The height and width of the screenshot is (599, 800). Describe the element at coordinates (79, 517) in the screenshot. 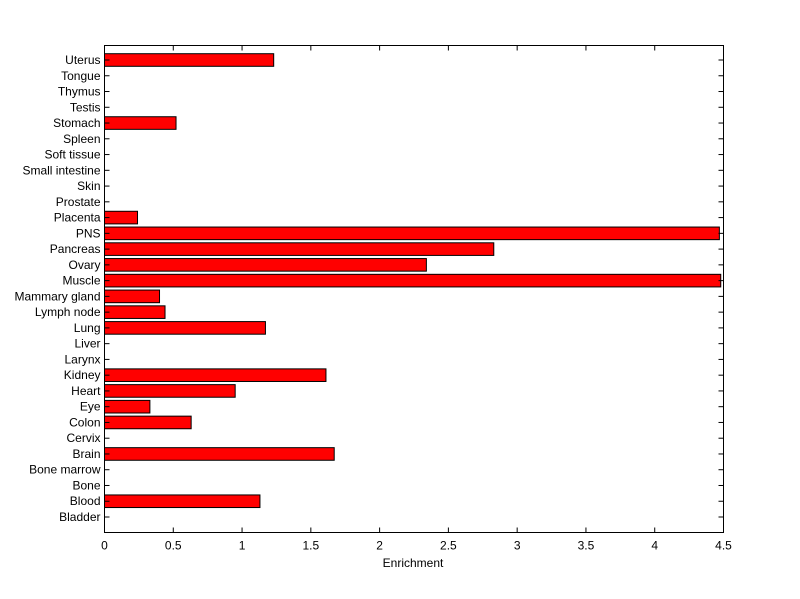

I see `y-tick-label: Bladder` at that location.